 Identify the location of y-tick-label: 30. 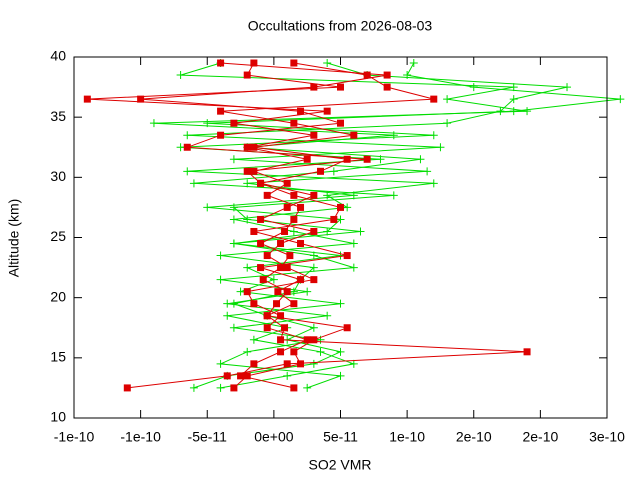
(58, 176).